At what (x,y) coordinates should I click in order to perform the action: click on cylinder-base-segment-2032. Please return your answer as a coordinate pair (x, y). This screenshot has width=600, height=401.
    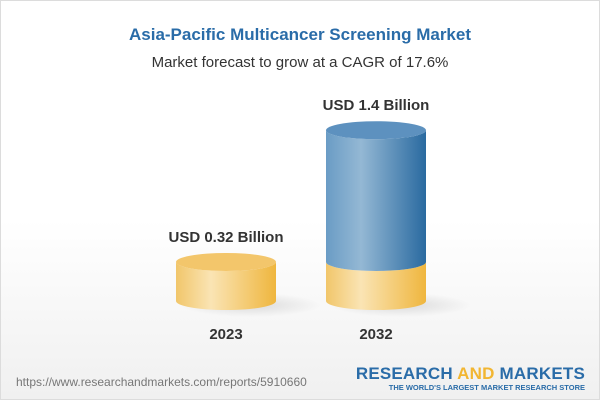
    Looking at the image, I should click on (376, 285).